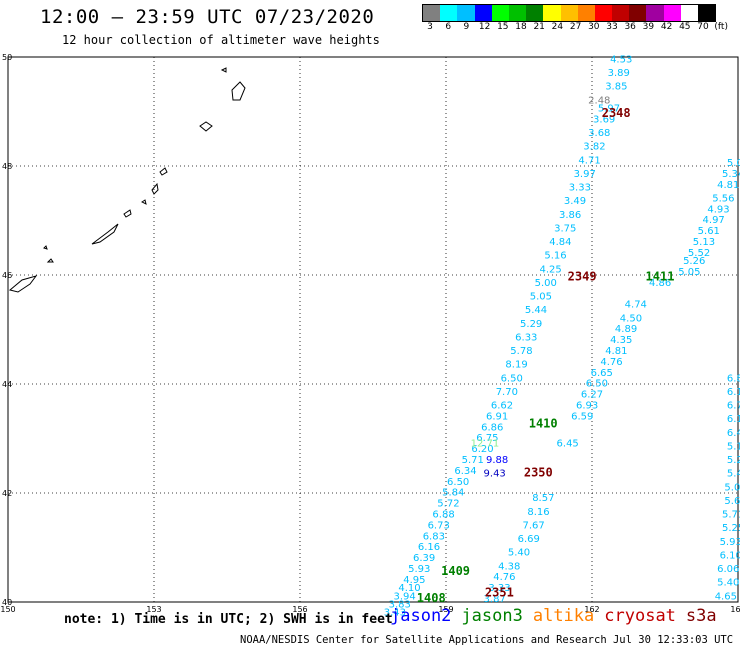 Image resolution: width=740 pixels, height=650 pixels. What do you see at coordinates (630, 27) in the screenshot?
I see `legend-tick-label: 36` at bounding box center [630, 27].